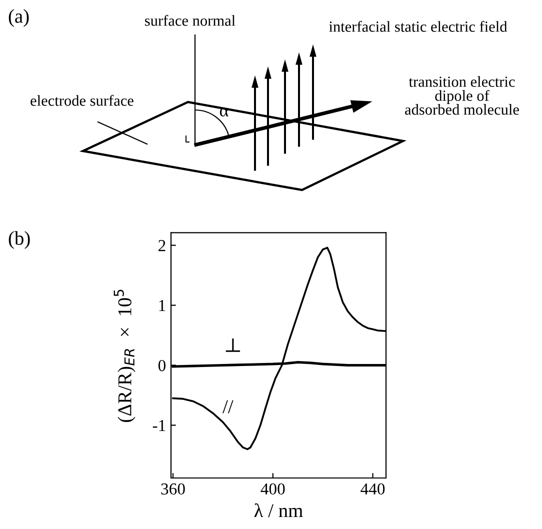 The image size is (542, 529). I want to click on text: (a), so click(18, 18).